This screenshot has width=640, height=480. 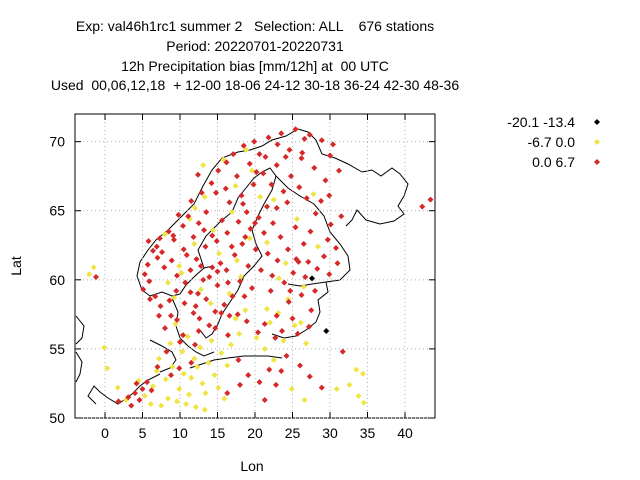 What do you see at coordinates (105, 433) in the screenshot?
I see `x-tick-label: 0` at bounding box center [105, 433].